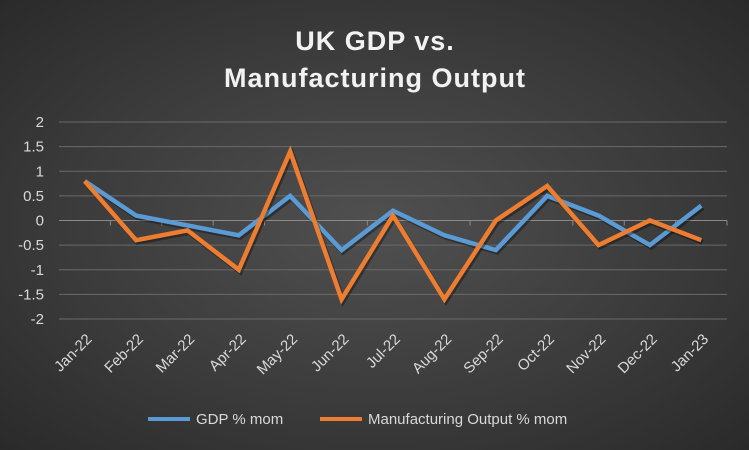  I want to click on x-tick-label: Aug-22, so click(432, 354).